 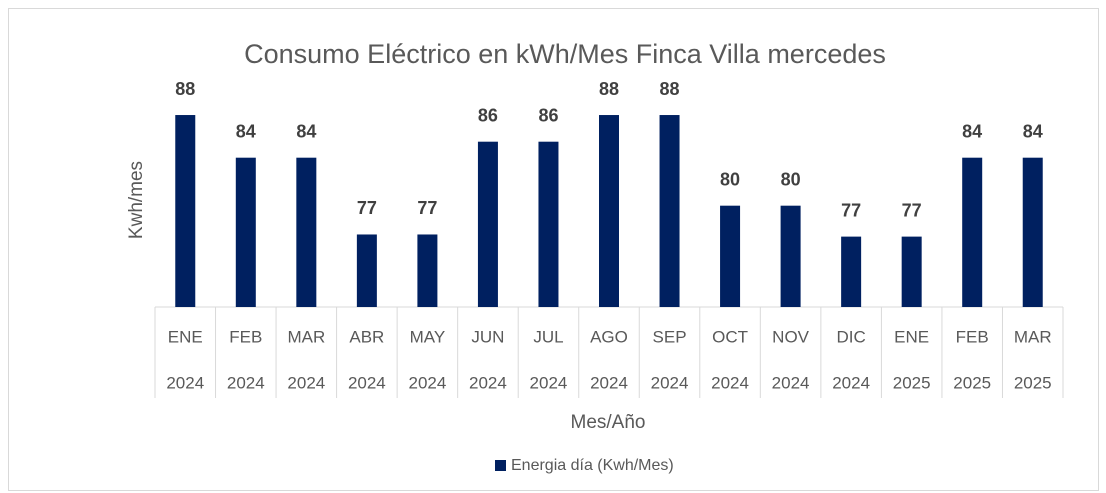 What do you see at coordinates (487, 336) in the screenshot?
I see `x-tick-label: JUN` at bounding box center [487, 336].